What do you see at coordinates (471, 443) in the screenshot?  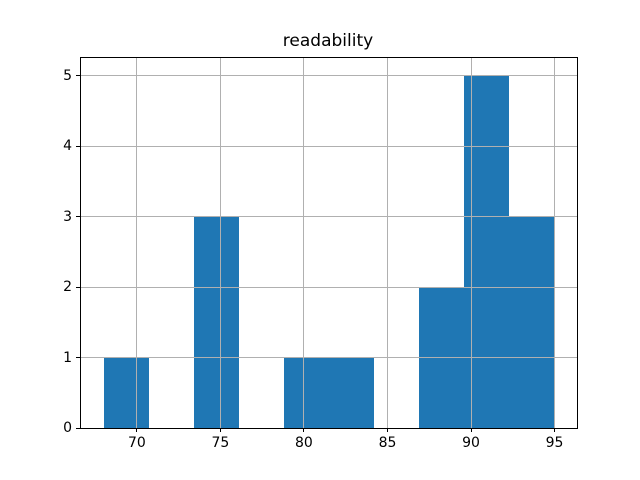 I see `x-tick-label: 90` at bounding box center [471, 443].